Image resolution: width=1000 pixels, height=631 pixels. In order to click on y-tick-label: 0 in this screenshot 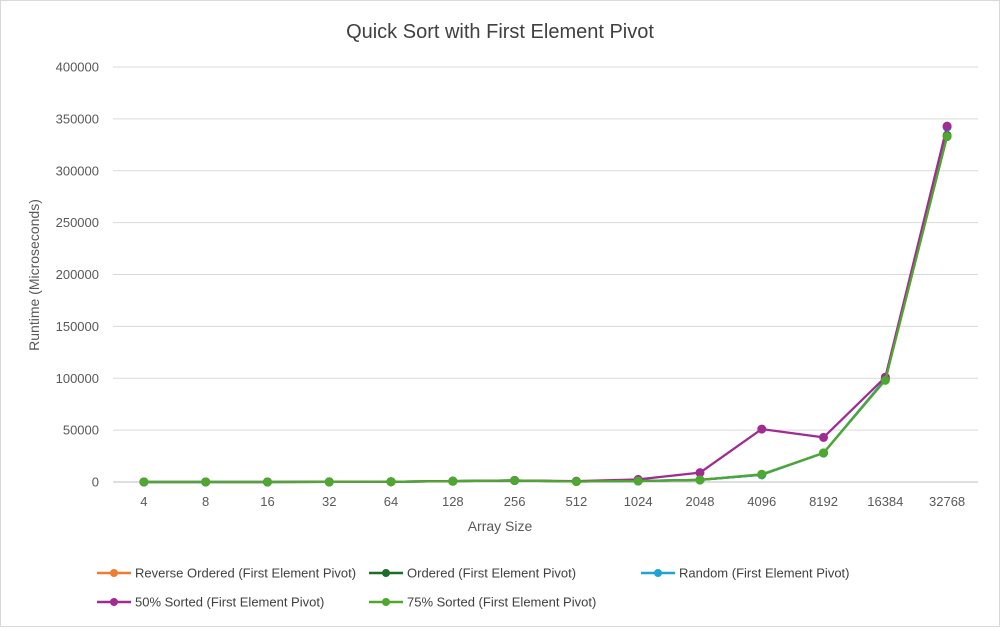, I will do `click(95, 482)`.